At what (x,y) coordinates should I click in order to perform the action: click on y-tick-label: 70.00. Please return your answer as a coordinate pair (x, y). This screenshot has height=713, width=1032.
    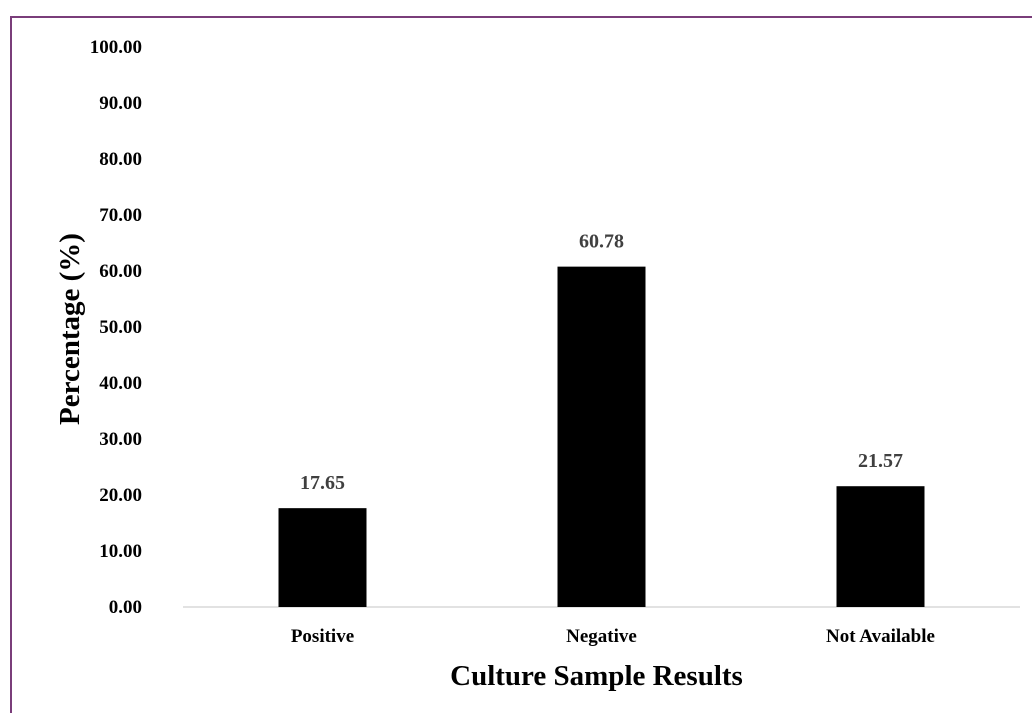
    Looking at the image, I should click on (120, 215).